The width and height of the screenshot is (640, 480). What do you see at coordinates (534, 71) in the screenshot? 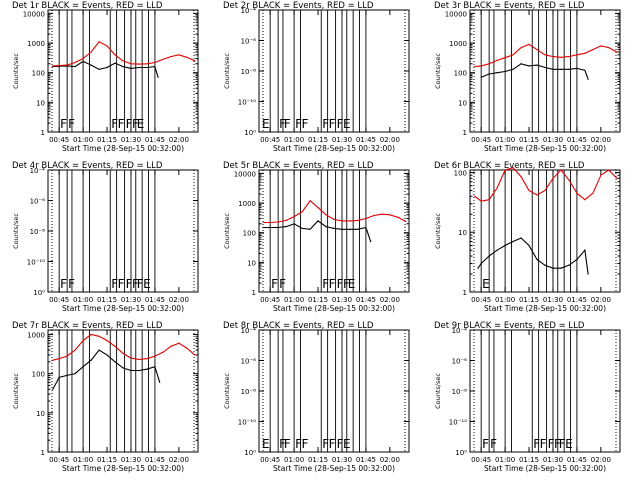
I see `events-series-line` at bounding box center [534, 71].